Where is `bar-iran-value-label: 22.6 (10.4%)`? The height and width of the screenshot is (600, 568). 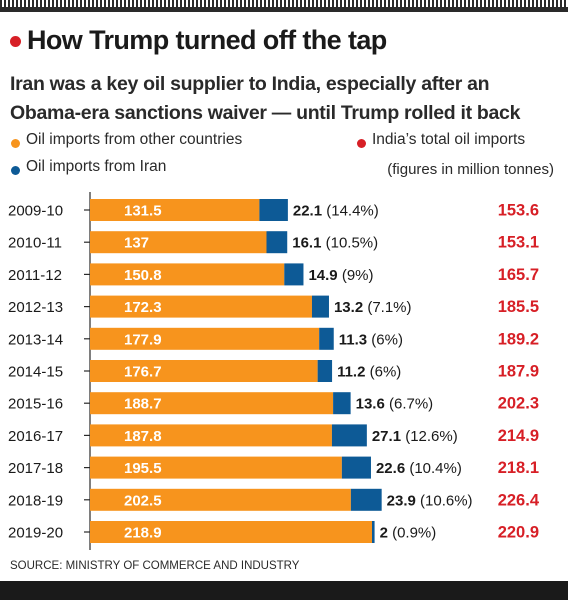 bar-iran-value-label: 22.6 (10.4%) is located at coordinates (419, 468).